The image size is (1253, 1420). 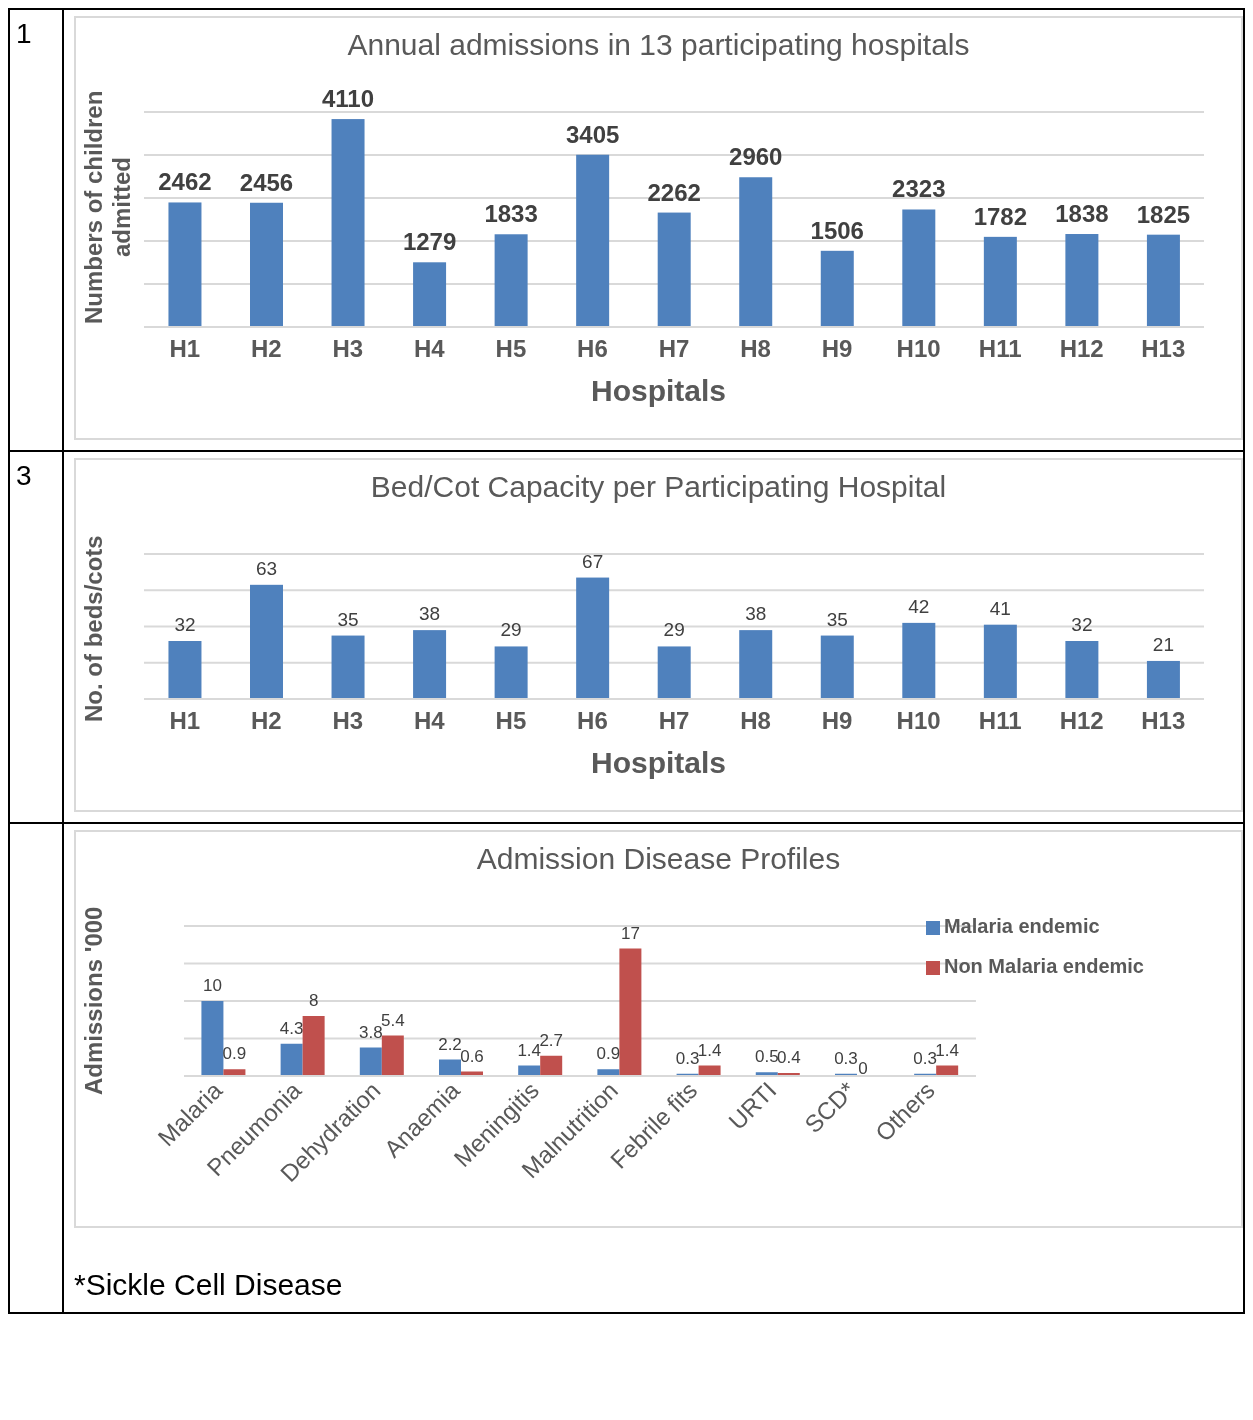 What do you see at coordinates (658, 859) in the screenshot?
I see `chart-title: Admission Disease Profiles` at bounding box center [658, 859].